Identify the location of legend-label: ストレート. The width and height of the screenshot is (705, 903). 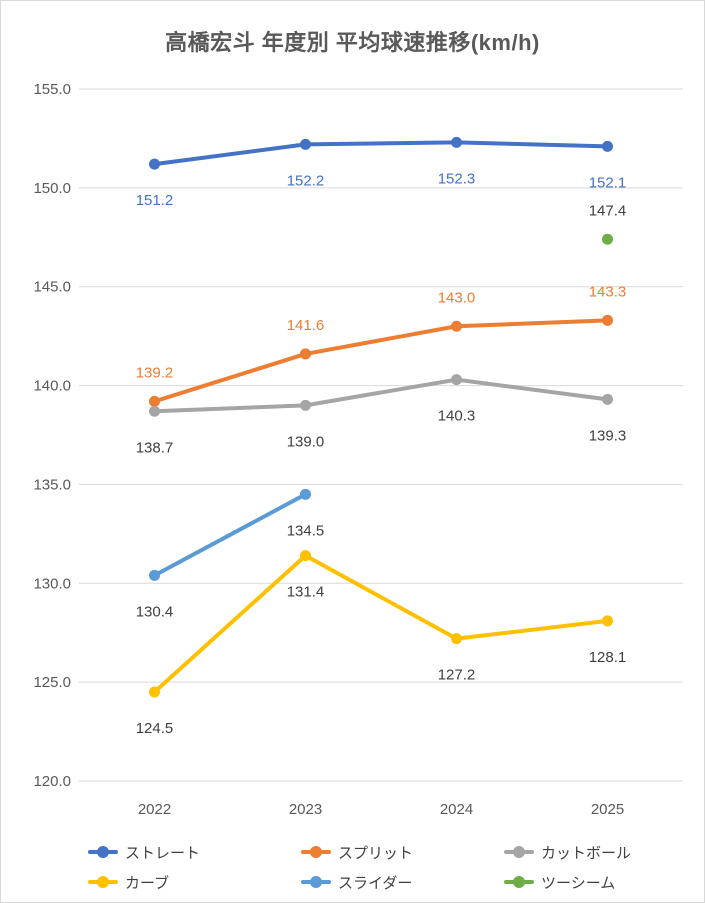
(163, 853).